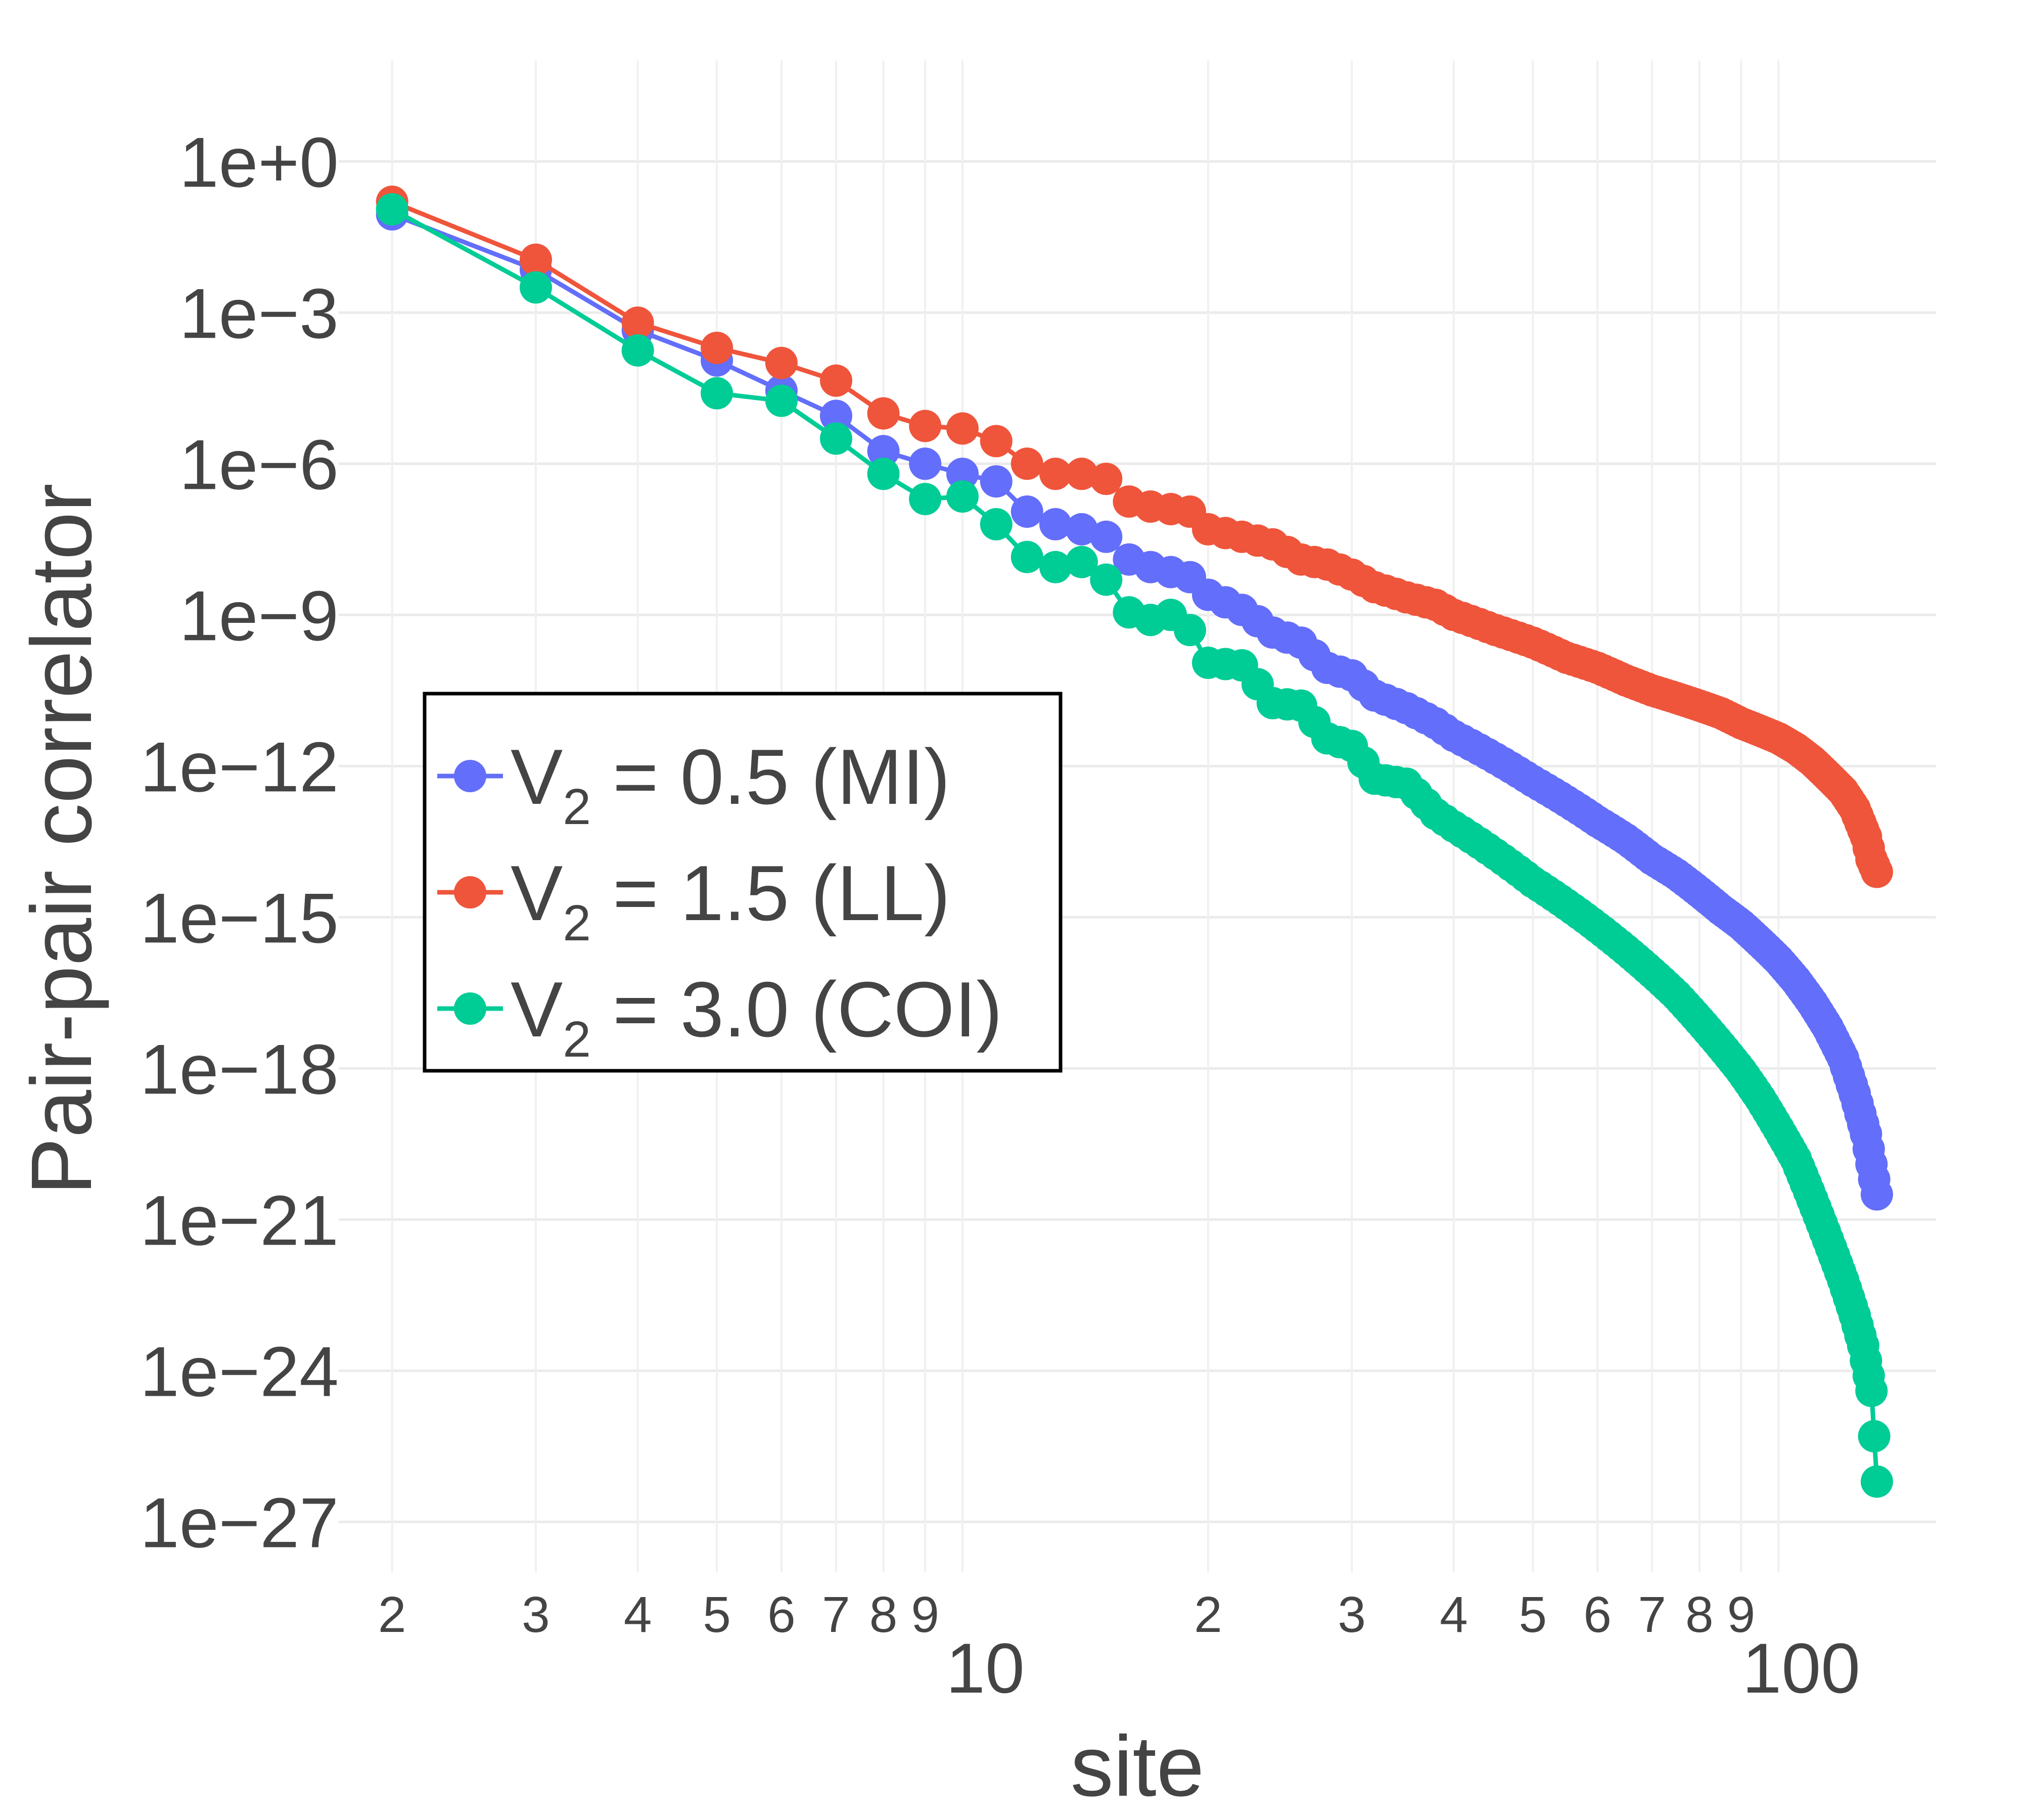  I want to click on legend: V2 = 0.5 (MI) V2 = 1.5 (LL) V2 = 3.0 (COI), so click(743, 882).